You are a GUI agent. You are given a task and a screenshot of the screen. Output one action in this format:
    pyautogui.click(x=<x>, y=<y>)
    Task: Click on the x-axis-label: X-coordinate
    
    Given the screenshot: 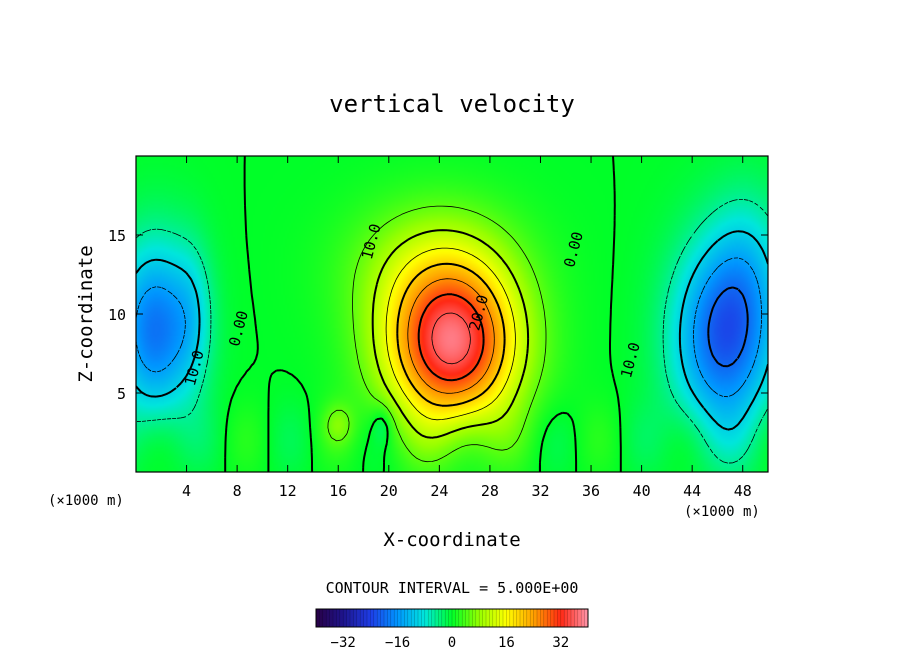 What is the action you would take?
    pyautogui.click(x=451, y=540)
    